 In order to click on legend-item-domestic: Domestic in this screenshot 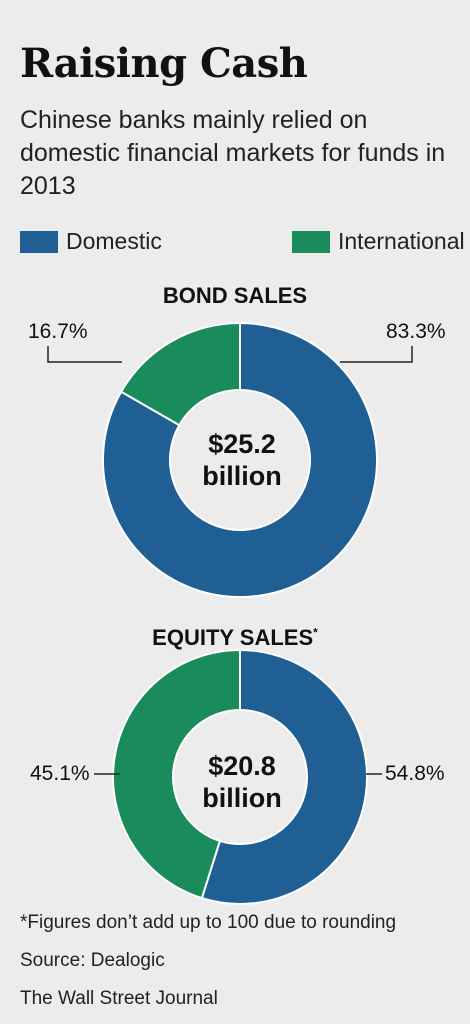, I will do `click(91, 241)`.